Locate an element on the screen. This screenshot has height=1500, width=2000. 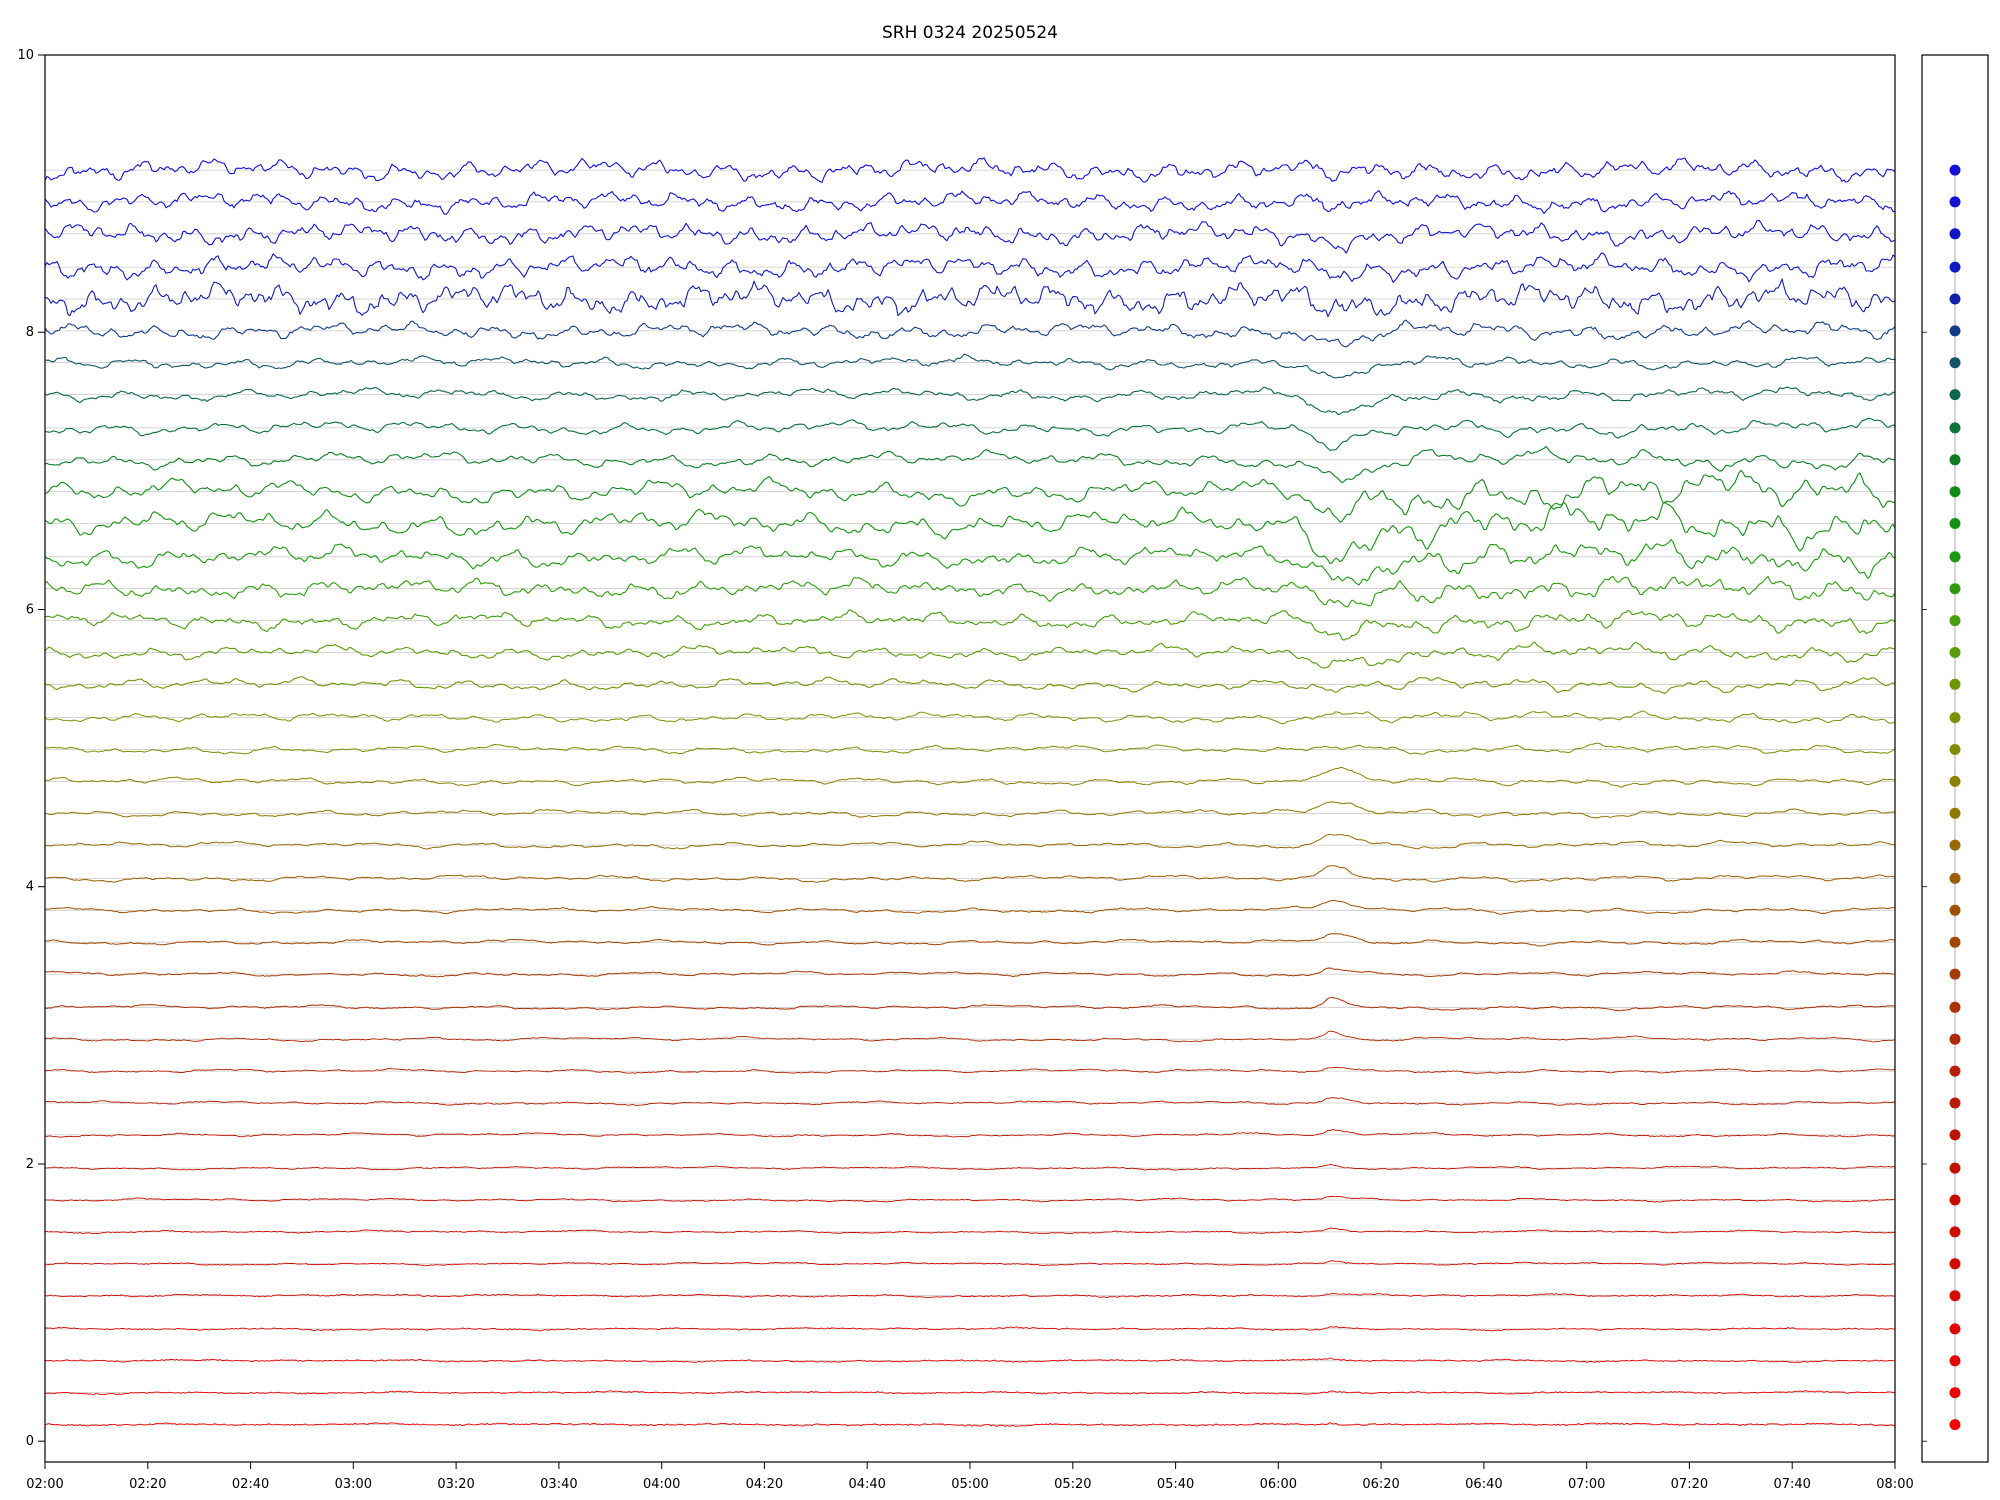
x-tick-label: 06:20 is located at coordinates (1380, 1484).